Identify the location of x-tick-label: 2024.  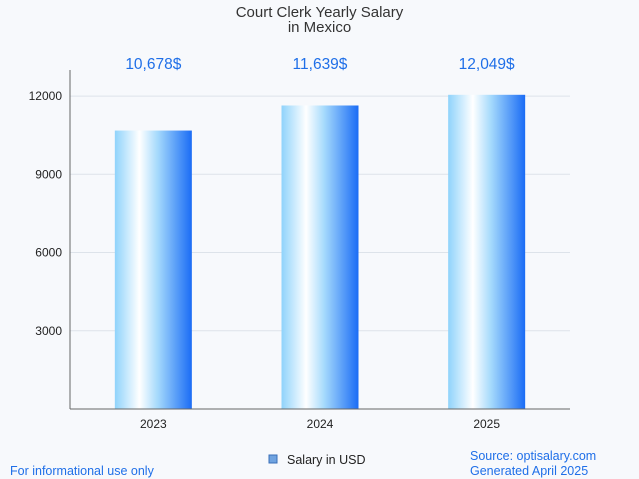
(320, 424).